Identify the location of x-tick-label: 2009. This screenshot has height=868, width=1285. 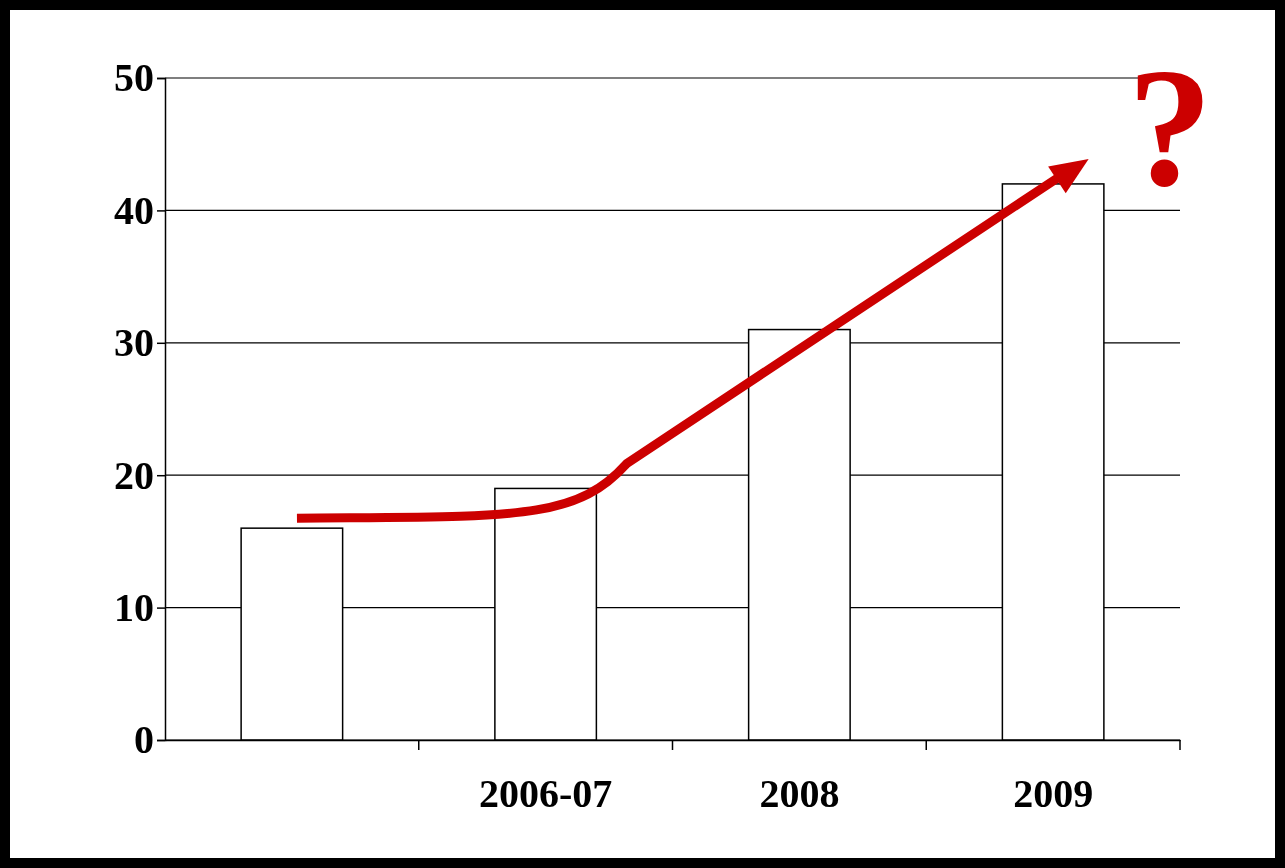
(1053, 793).